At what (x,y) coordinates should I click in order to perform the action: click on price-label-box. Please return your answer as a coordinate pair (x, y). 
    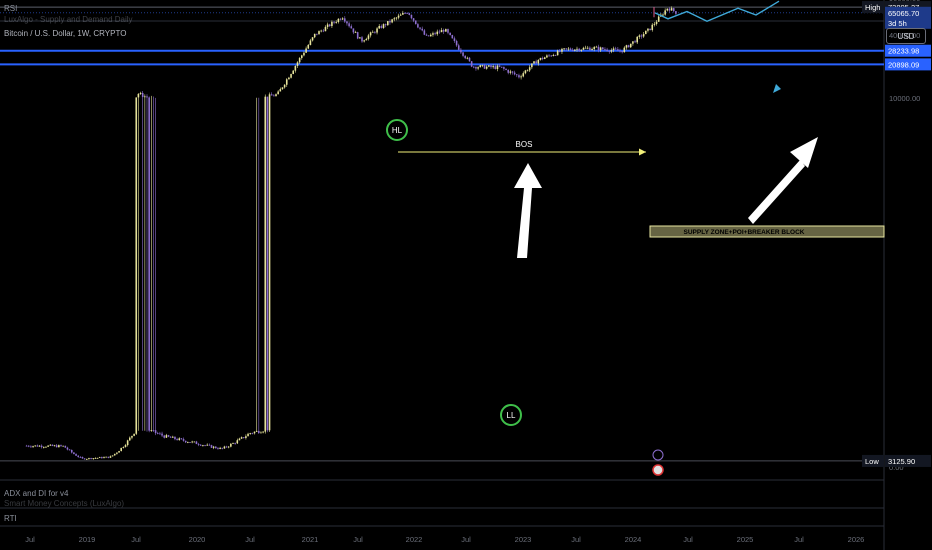
    Looking at the image, I should click on (908, 50).